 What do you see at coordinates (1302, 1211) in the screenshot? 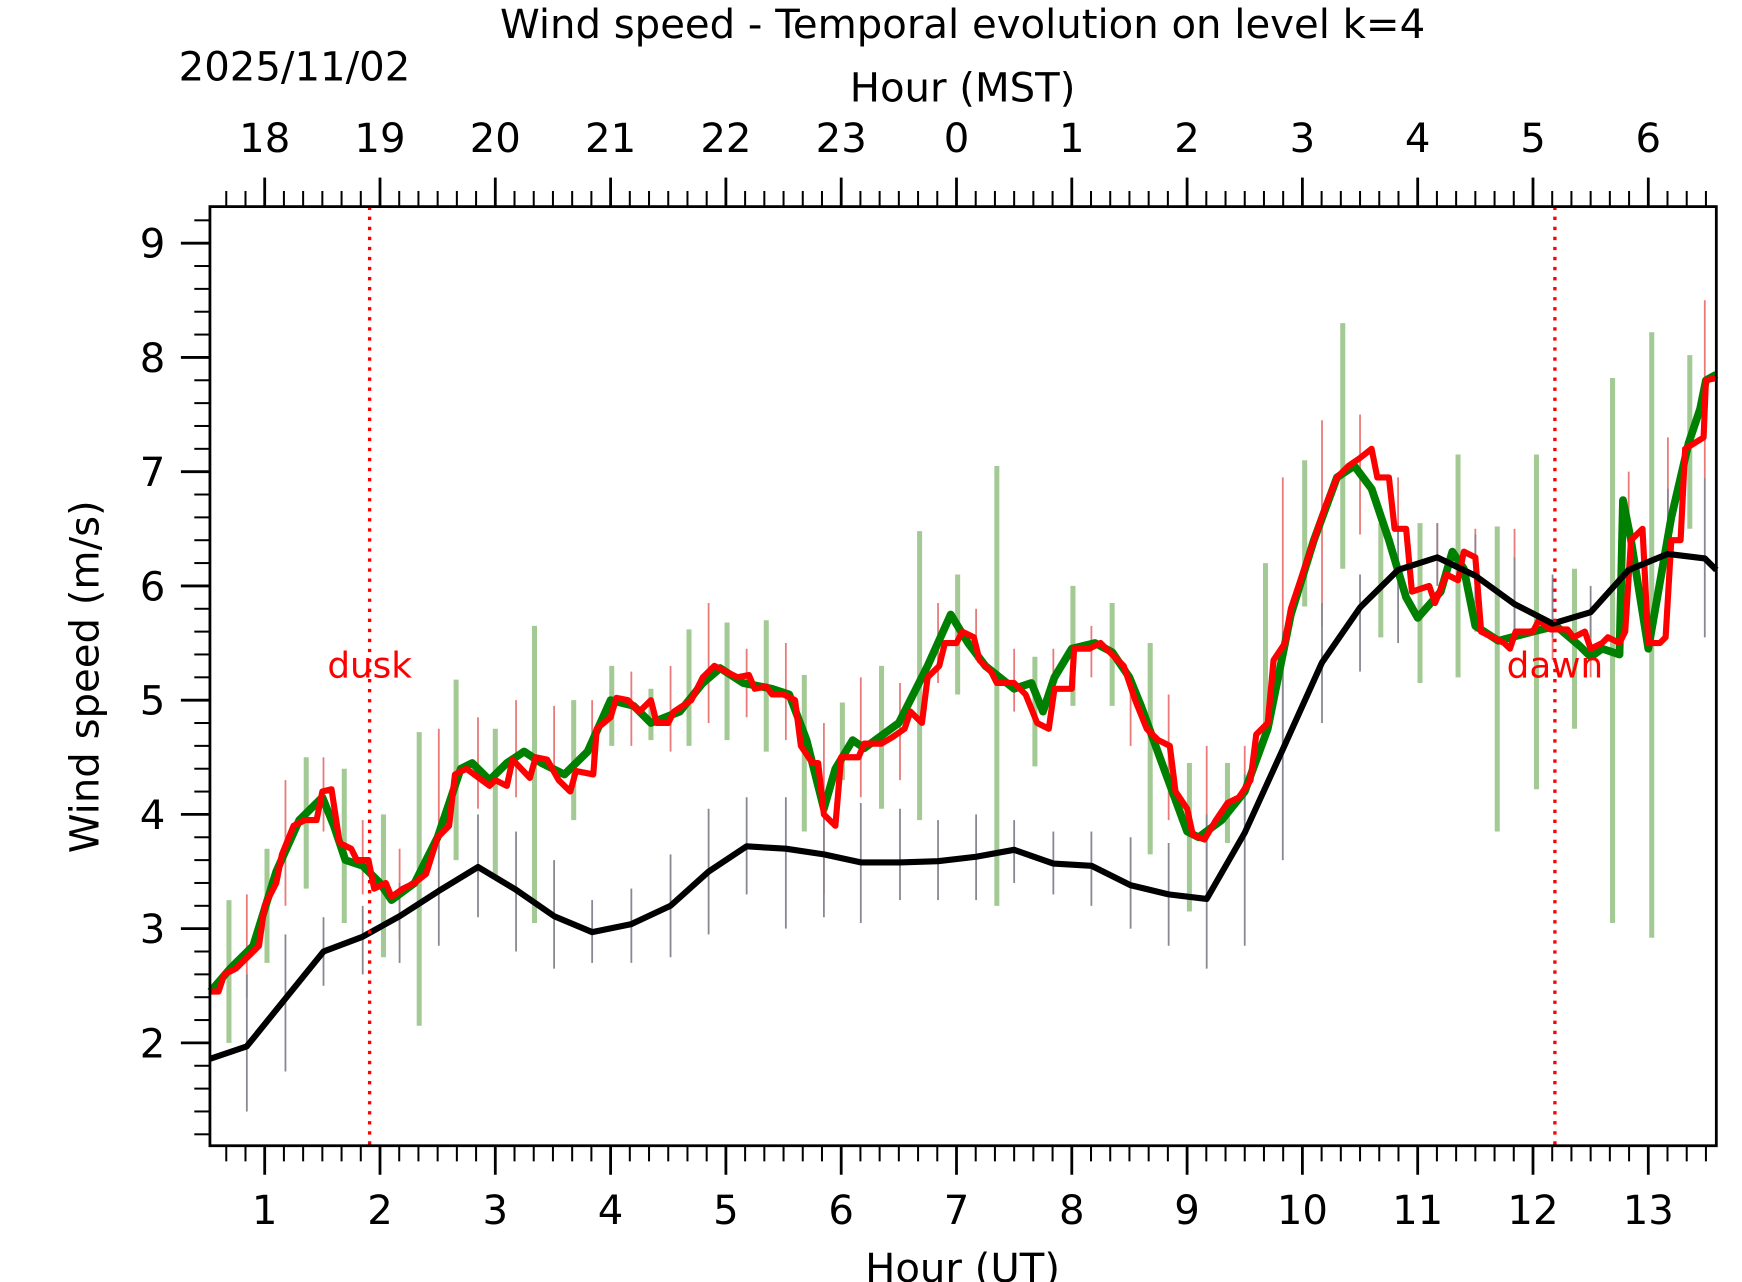
I see `x-tick-label: 10` at bounding box center [1302, 1211].